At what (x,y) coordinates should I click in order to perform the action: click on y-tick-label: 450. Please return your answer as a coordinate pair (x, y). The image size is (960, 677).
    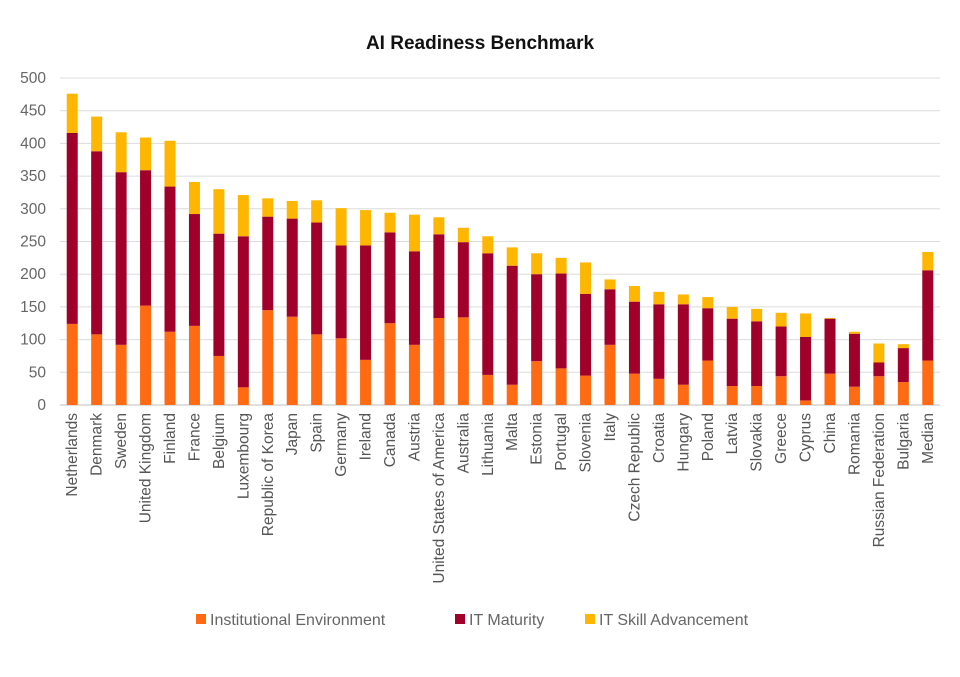
    Looking at the image, I should click on (33, 111).